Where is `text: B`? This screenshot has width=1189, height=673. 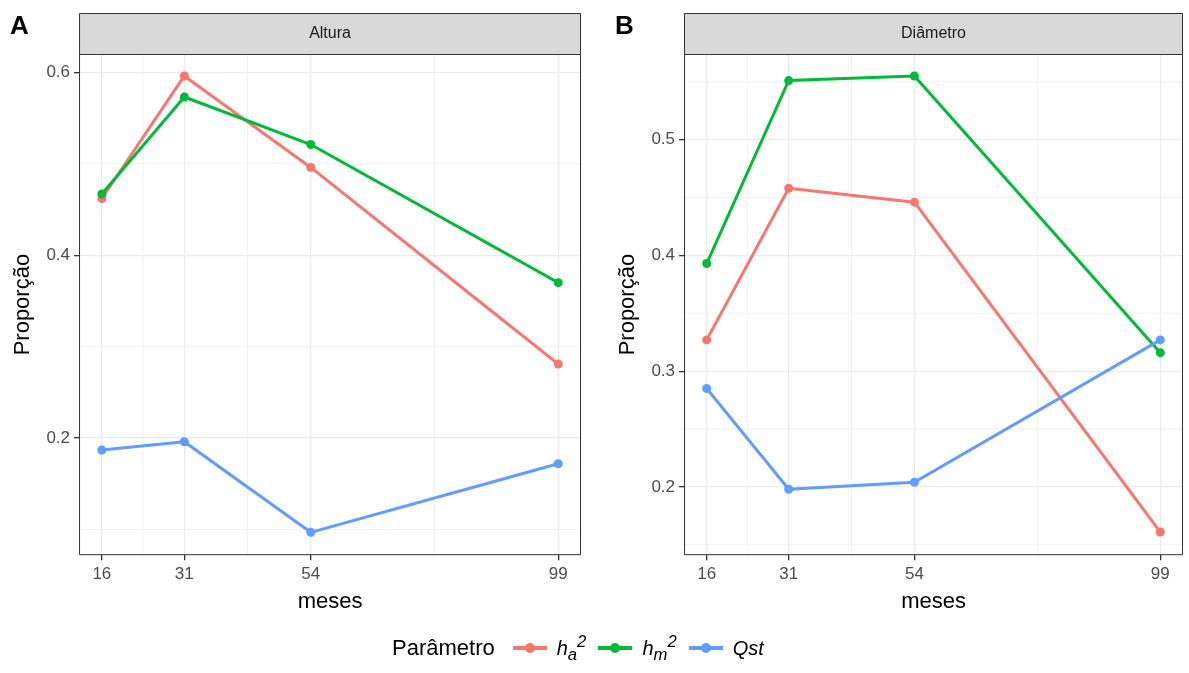 text: B is located at coordinates (624, 25).